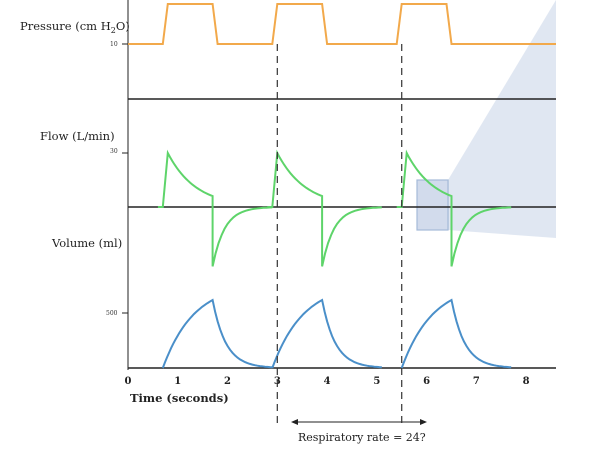 Image resolution: width=600 pixels, height=450 pixels. What do you see at coordinates (112, 313) in the screenshot?
I see `volume-ytick: 500` at bounding box center [112, 313].